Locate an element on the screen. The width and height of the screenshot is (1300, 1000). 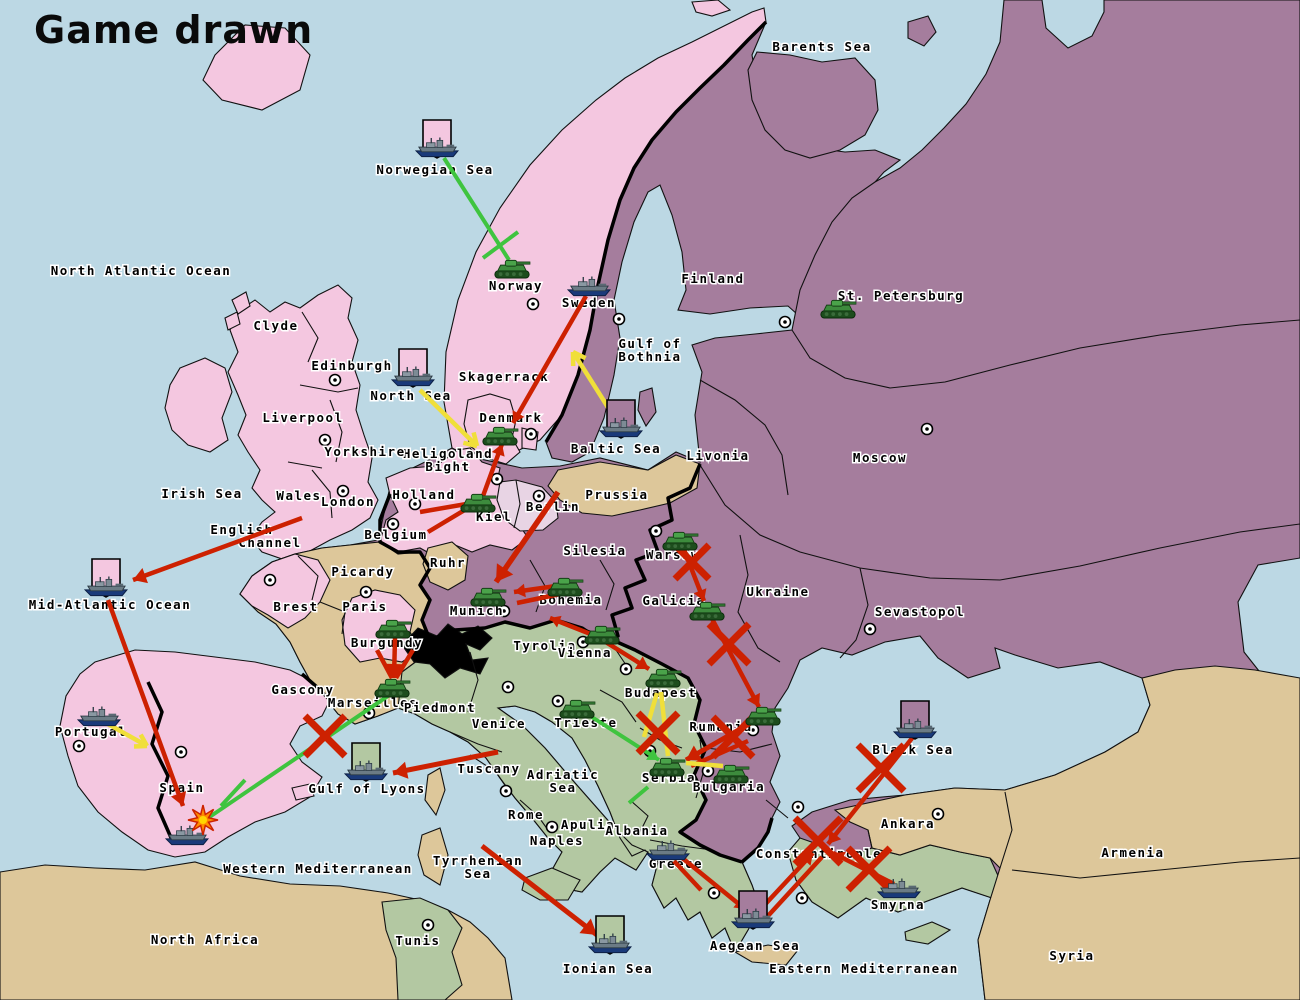
region-sicily is located at coordinates (551, 884).